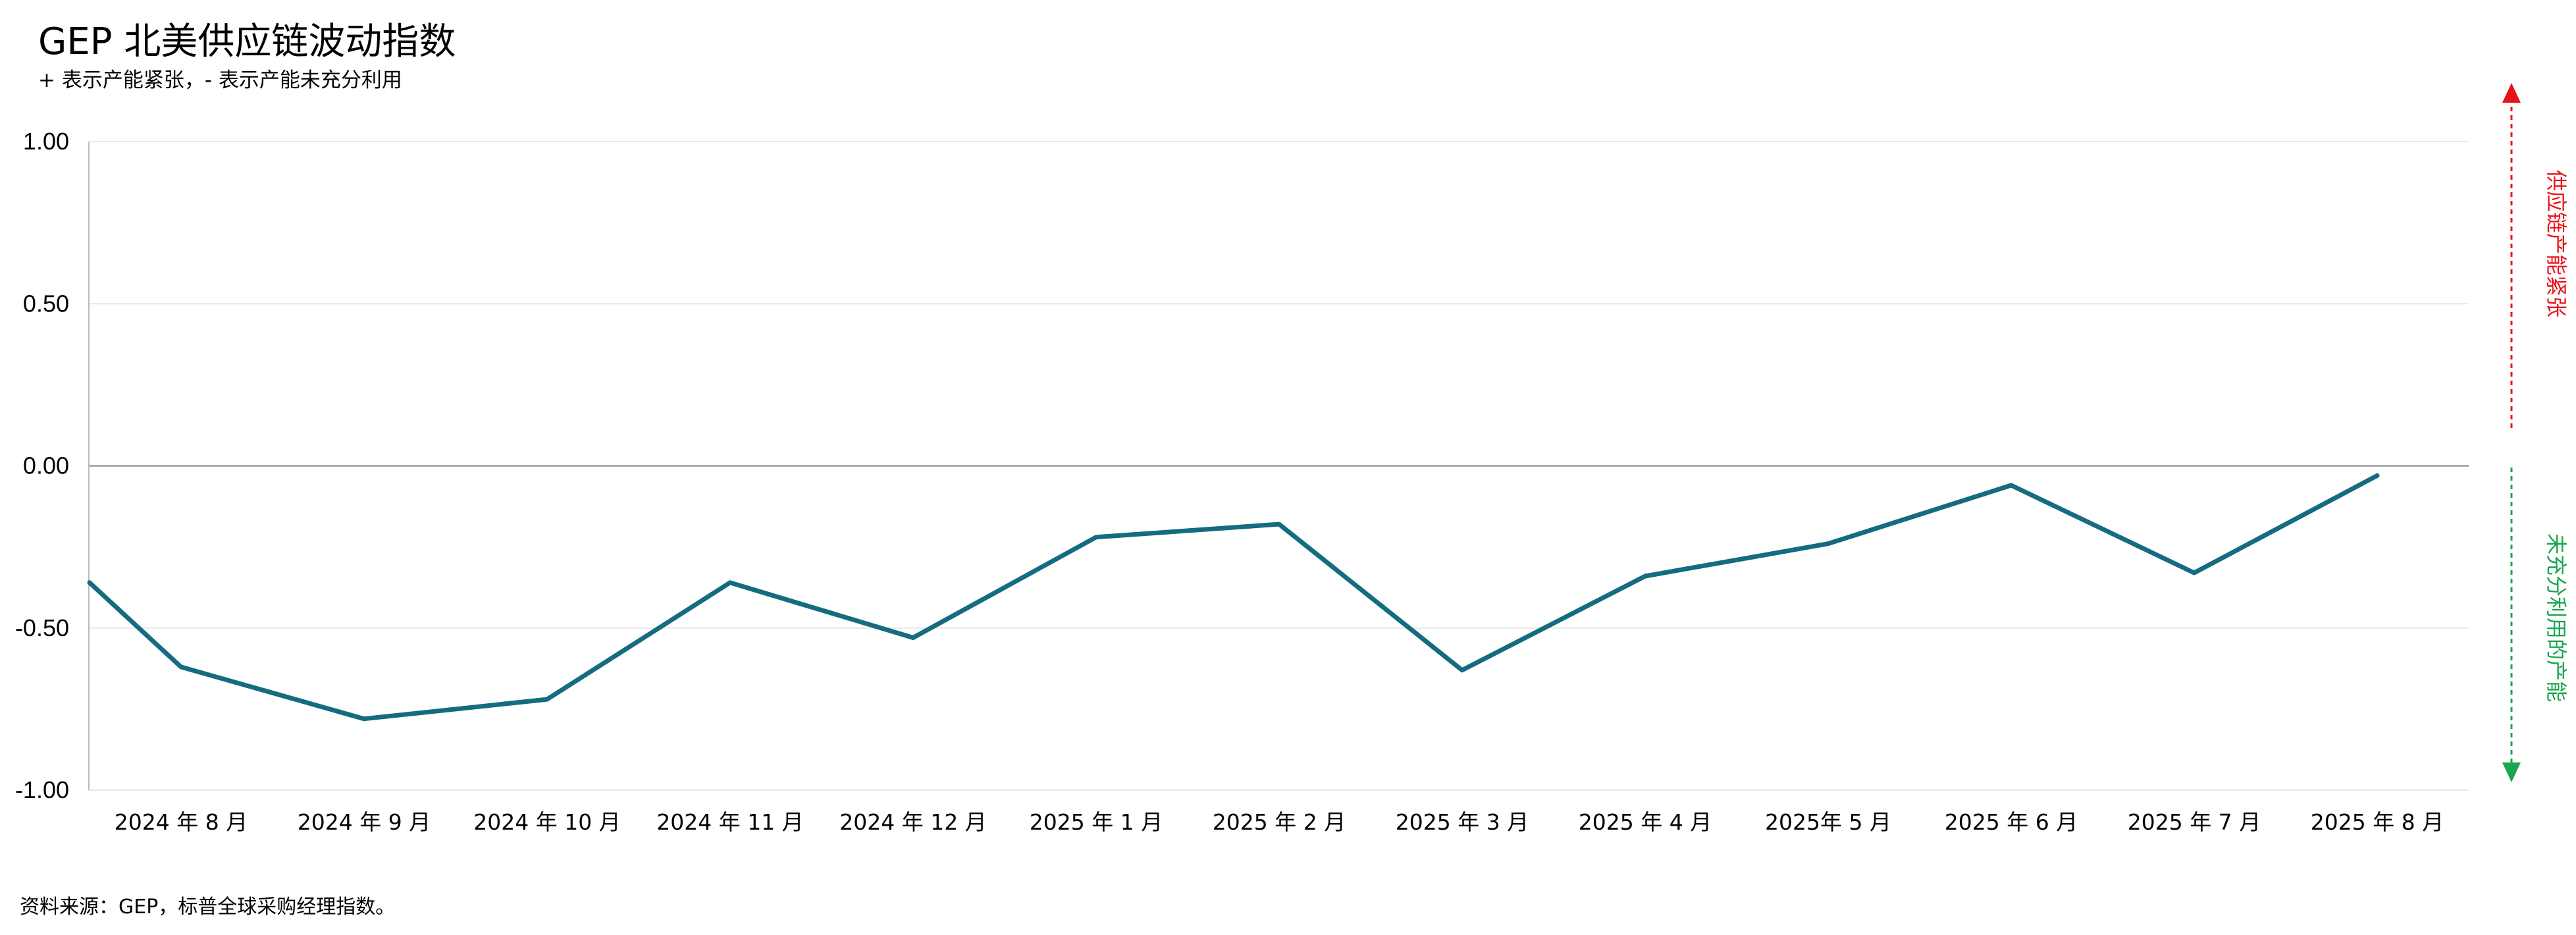  I want to click on source-note: 资料来源：GEP，标普全球采购经理指数。, so click(208, 907).